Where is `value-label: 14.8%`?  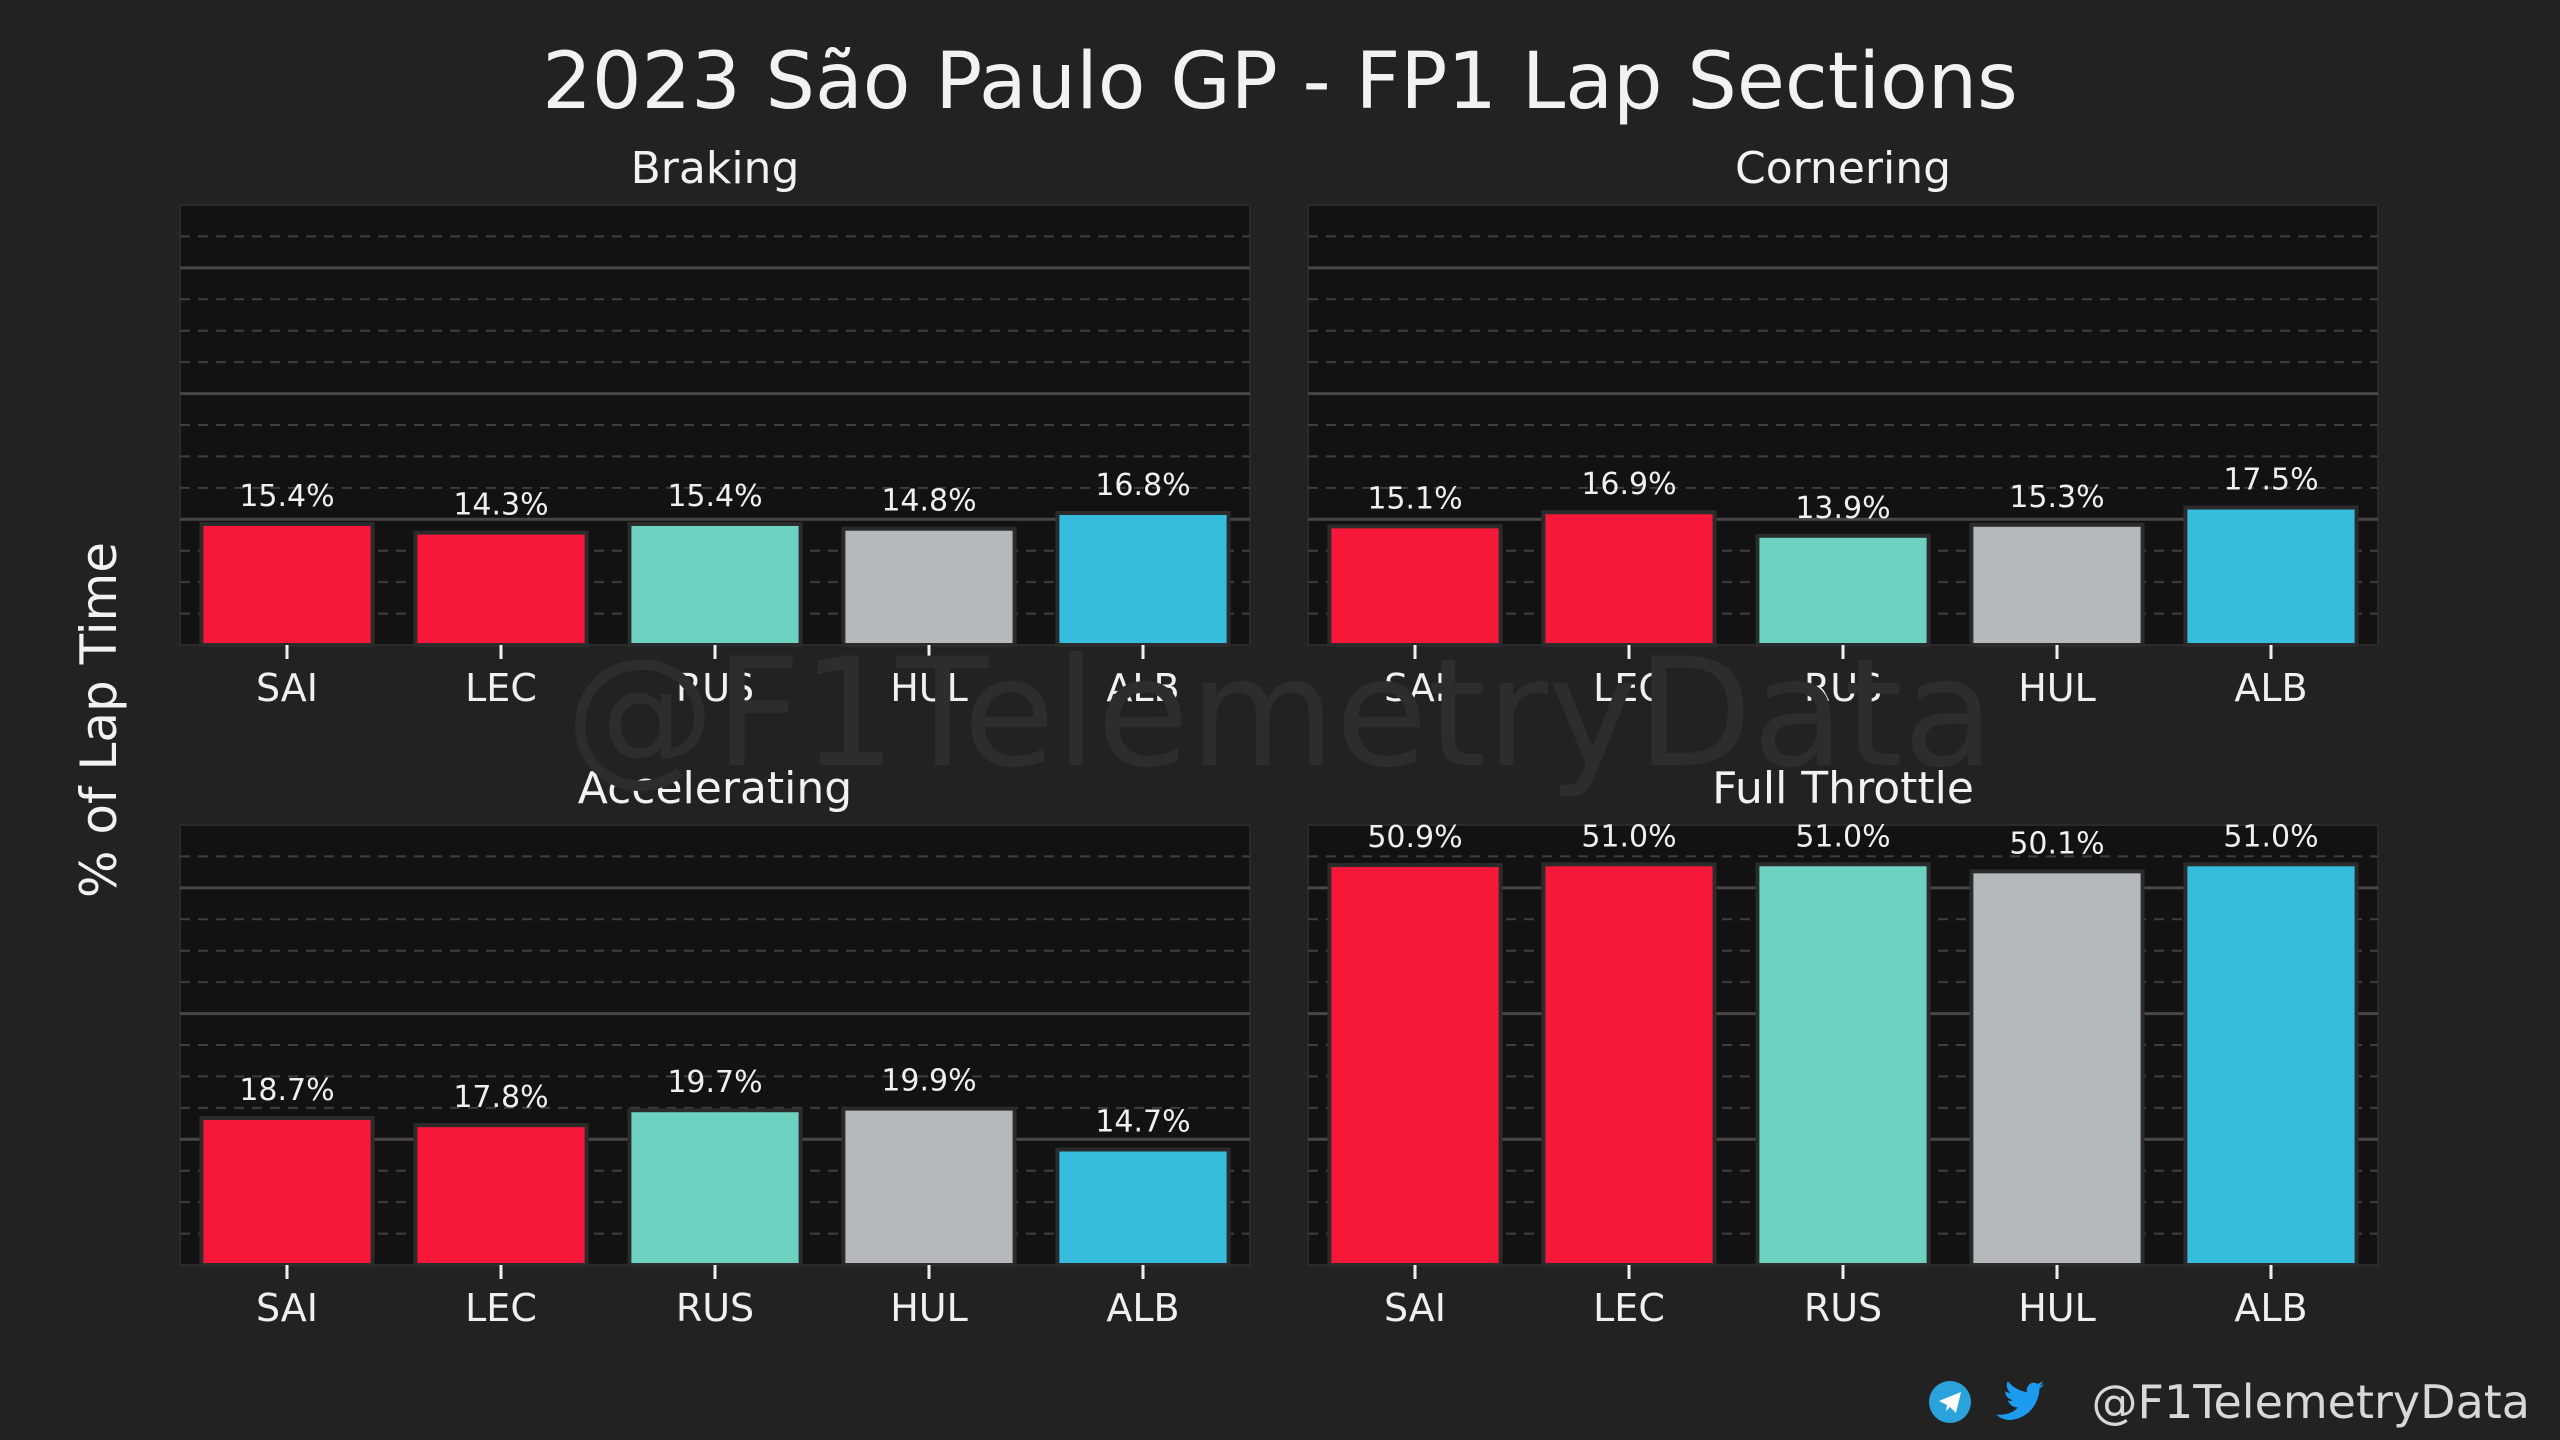 value-label: 14.8% is located at coordinates (928, 501).